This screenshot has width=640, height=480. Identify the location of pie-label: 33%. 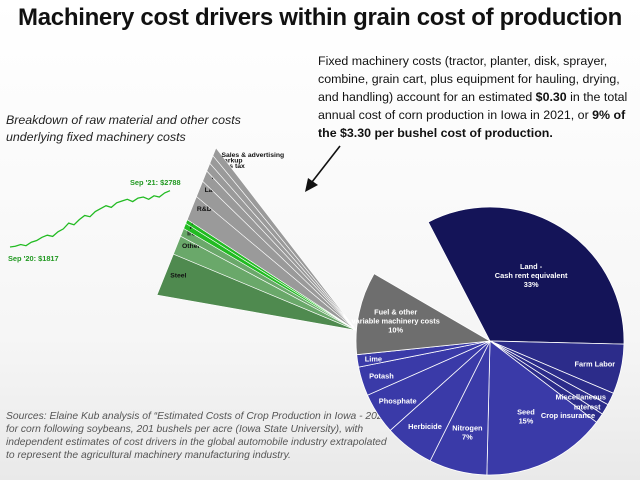
(531, 284).